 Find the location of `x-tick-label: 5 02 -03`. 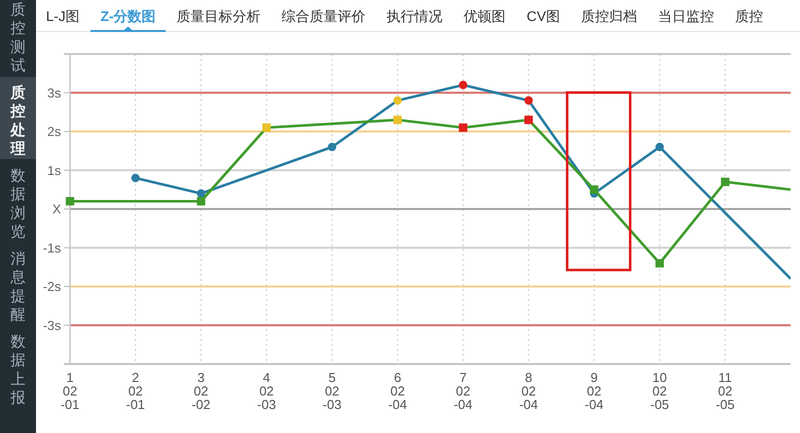

x-tick-label: 5 02 -03 is located at coordinates (332, 391).